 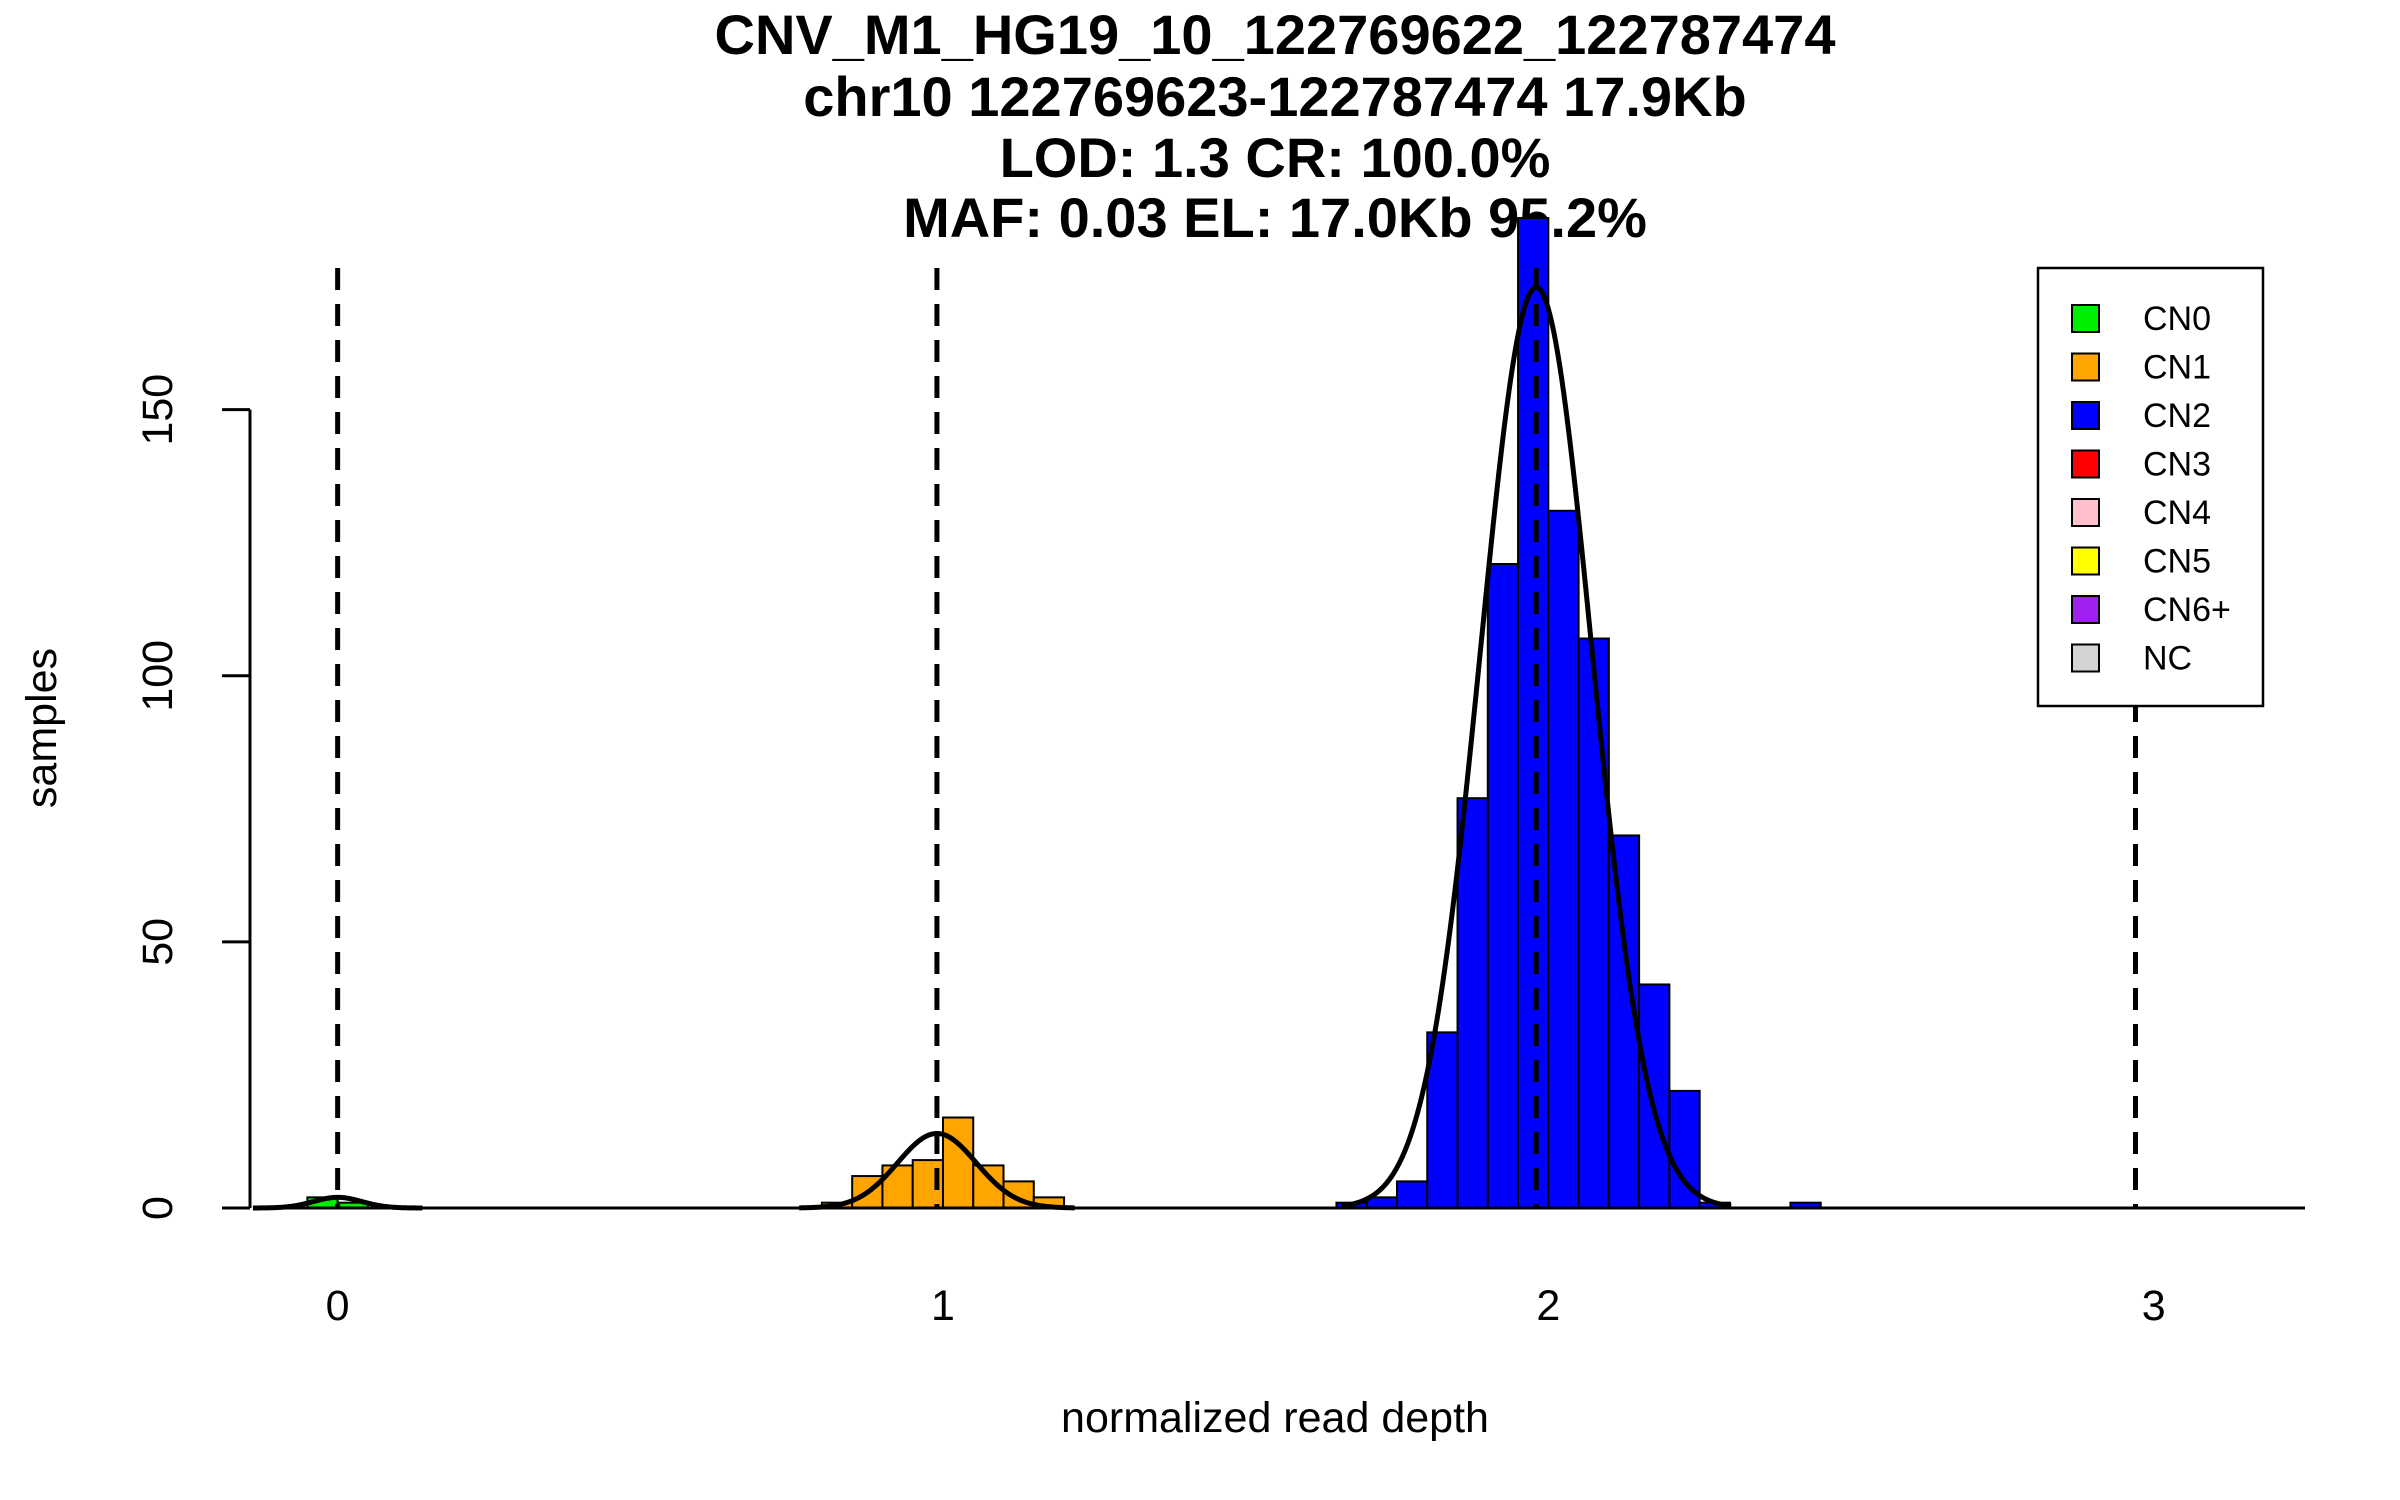 I want to click on y-tick-label: 150, so click(x=158, y=410).